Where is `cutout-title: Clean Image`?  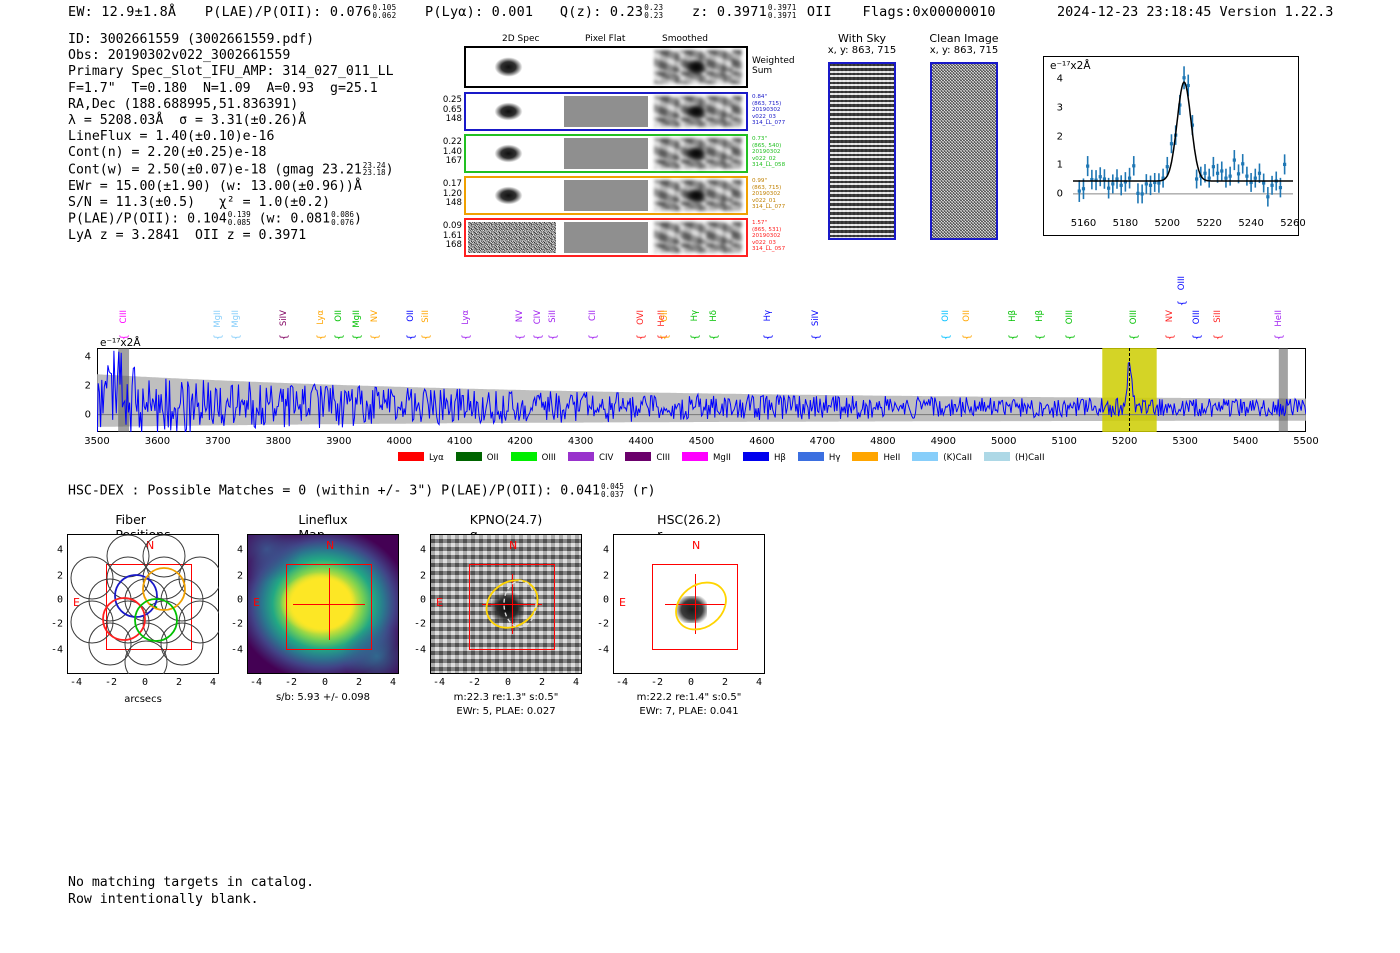
cutout-title: Clean Image is located at coordinates (964, 38).